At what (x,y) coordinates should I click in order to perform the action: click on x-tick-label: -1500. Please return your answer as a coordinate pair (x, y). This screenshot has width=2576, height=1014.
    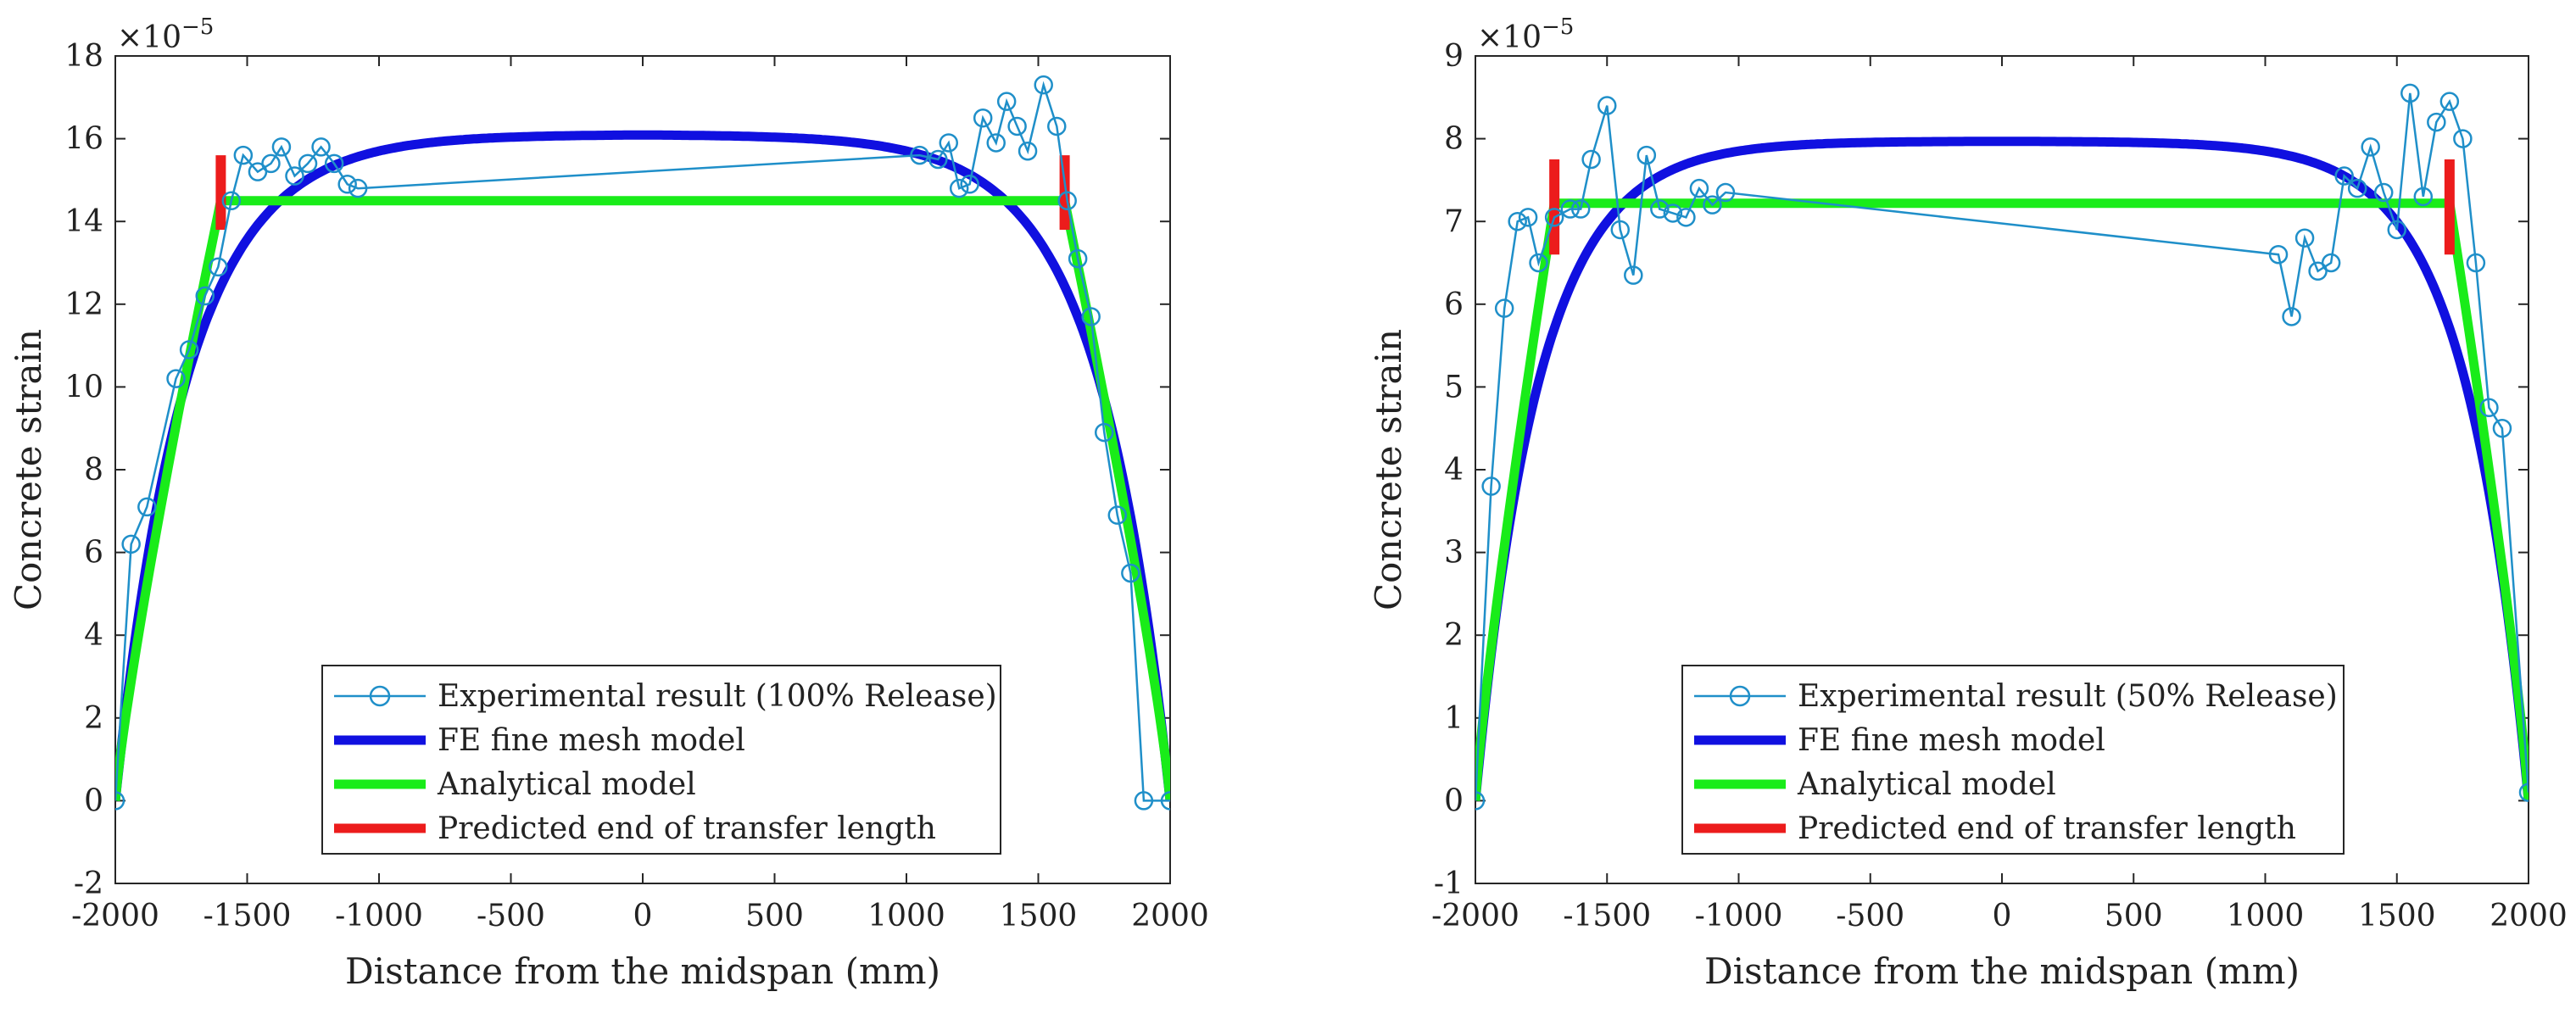
    Looking at the image, I should click on (248, 916).